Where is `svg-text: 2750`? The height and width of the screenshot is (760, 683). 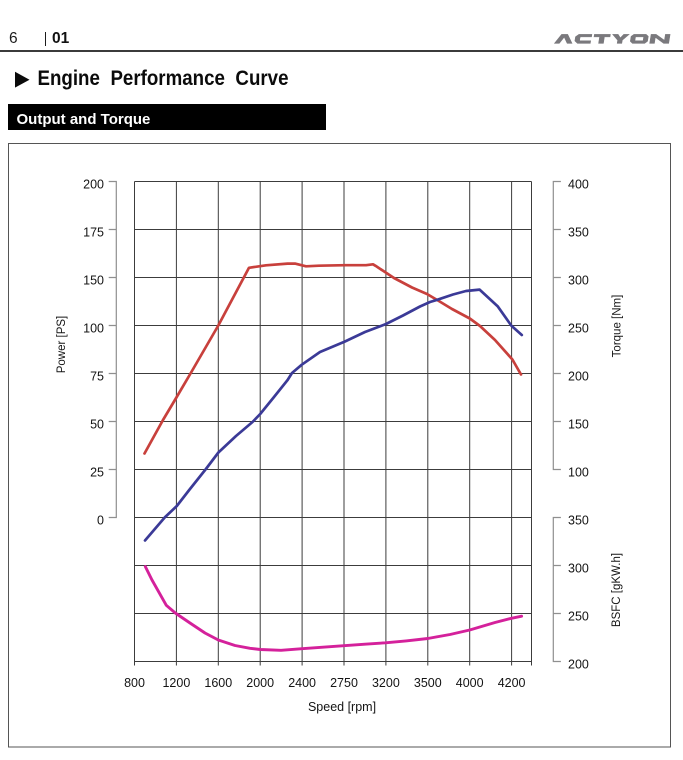 svg-text: 2750 is located at coordinates (344, 683).